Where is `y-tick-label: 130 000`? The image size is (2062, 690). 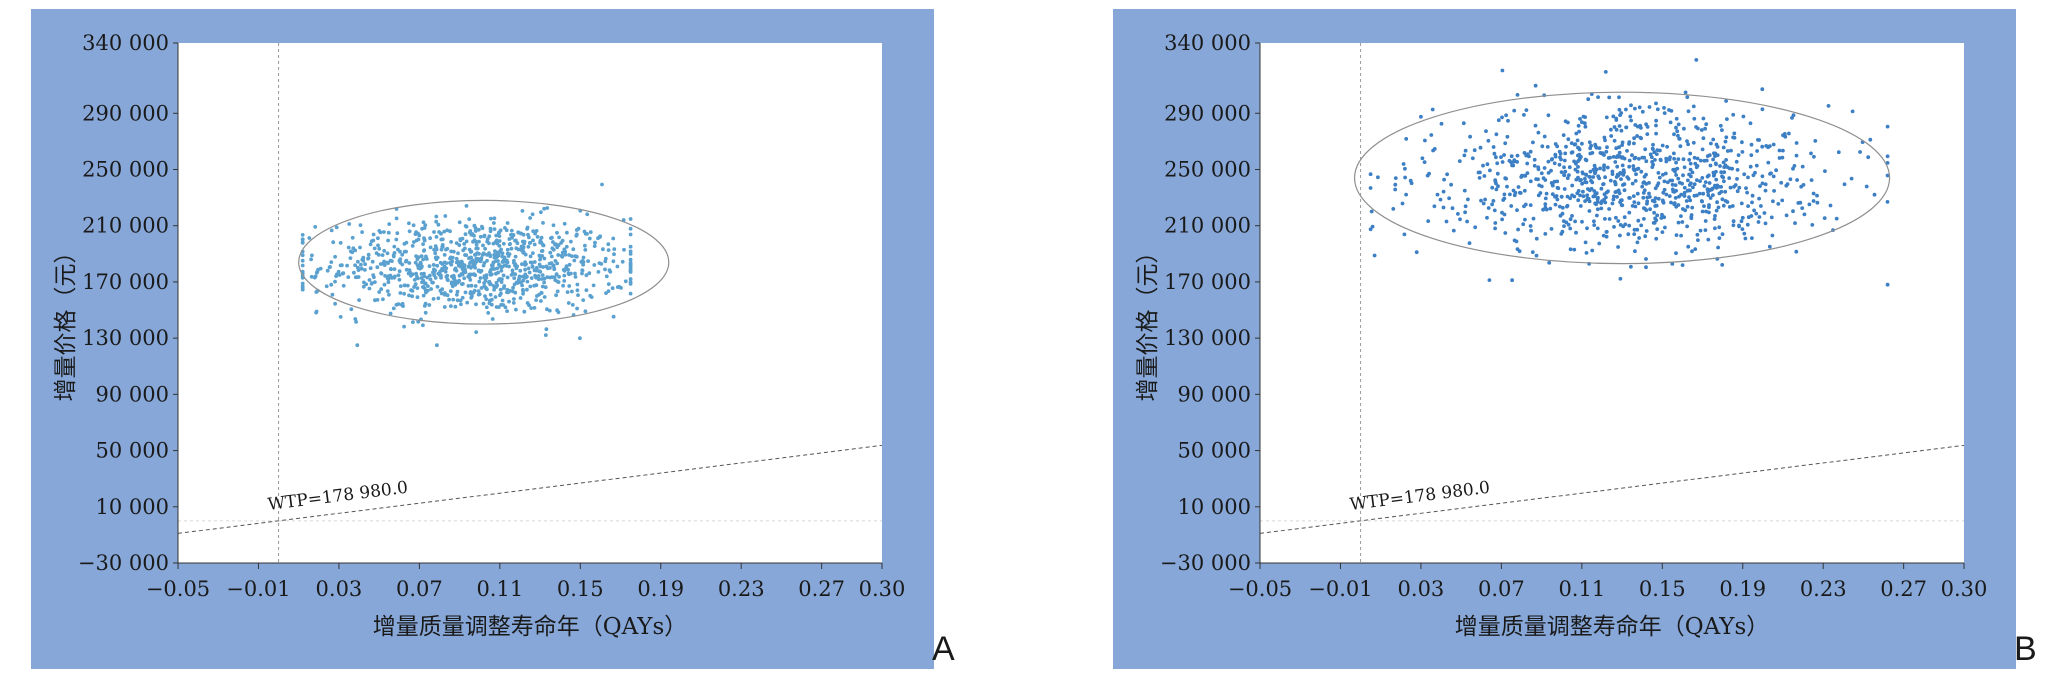
y-tick-label: 130 000 is located at coordinates (1207, 338).